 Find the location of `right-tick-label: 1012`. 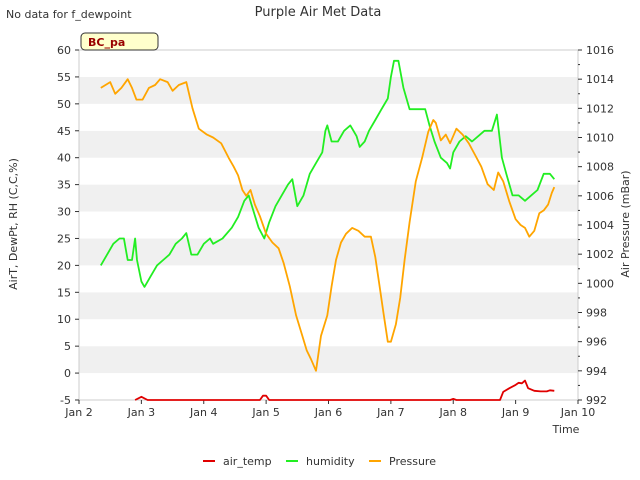

right-tick-label: 1012 is located at coordinates (600, 108).